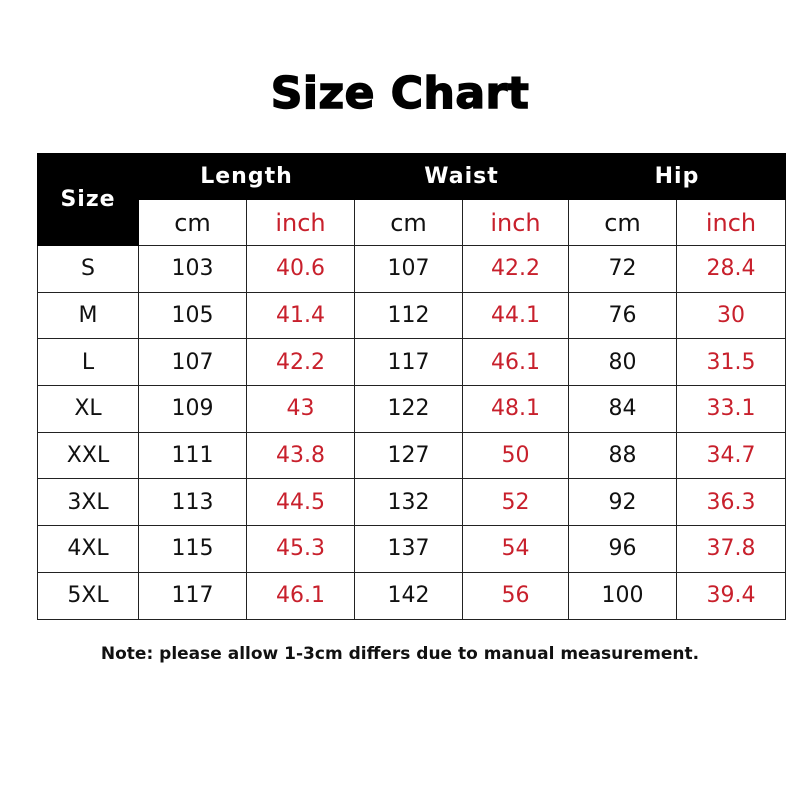 This screenshot has height=800, width=800. I want to click on cm-cell: 137, so click(408, 549).